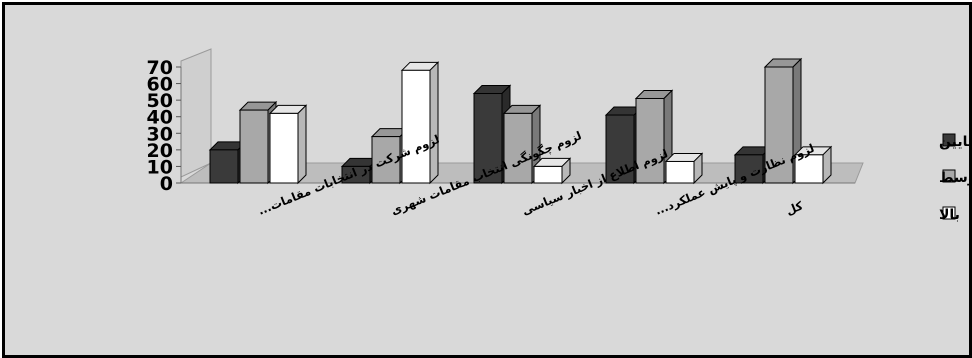  What do you see at coordinates (160, 85) in the screenshot?
I see `y-tick-label: 60` at bounding box center [160, 85].